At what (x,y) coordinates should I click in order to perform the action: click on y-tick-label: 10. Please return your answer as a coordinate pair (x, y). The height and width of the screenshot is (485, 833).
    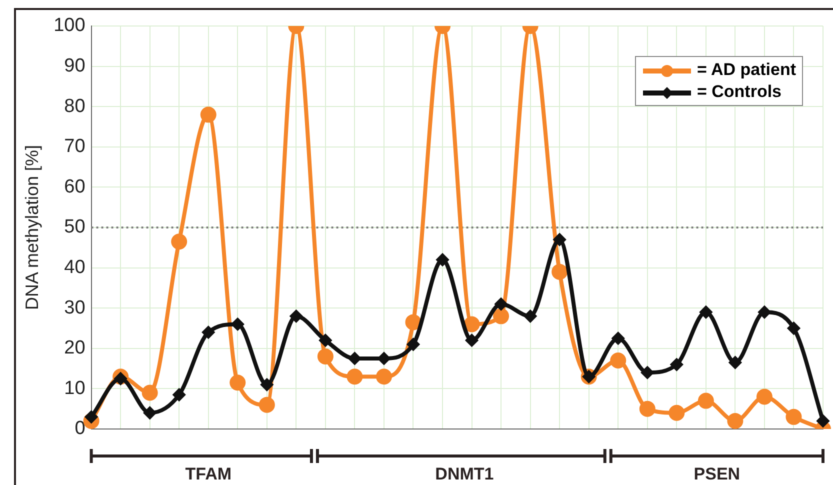
    Looking at the image, I should click on (75, 388).